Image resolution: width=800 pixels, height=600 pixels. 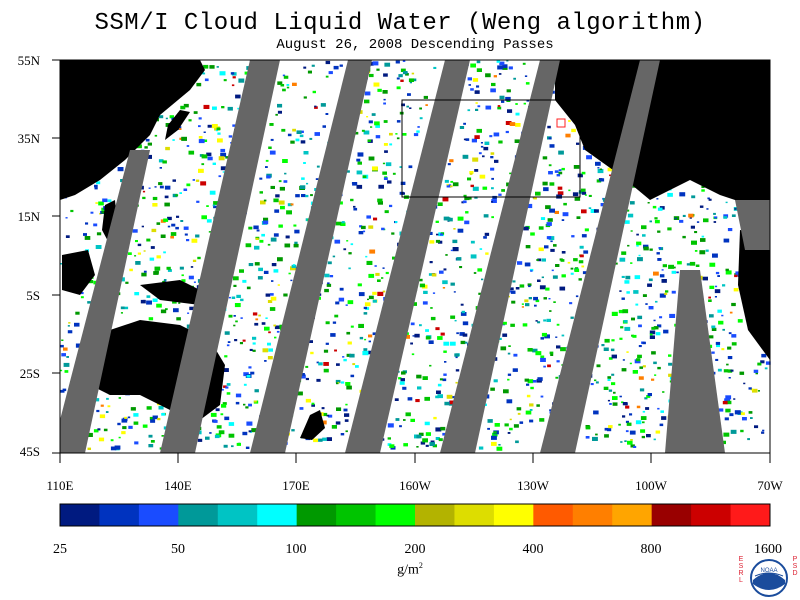 I want to click on lat-label-35n: 35N, so click(x=28, y=138).